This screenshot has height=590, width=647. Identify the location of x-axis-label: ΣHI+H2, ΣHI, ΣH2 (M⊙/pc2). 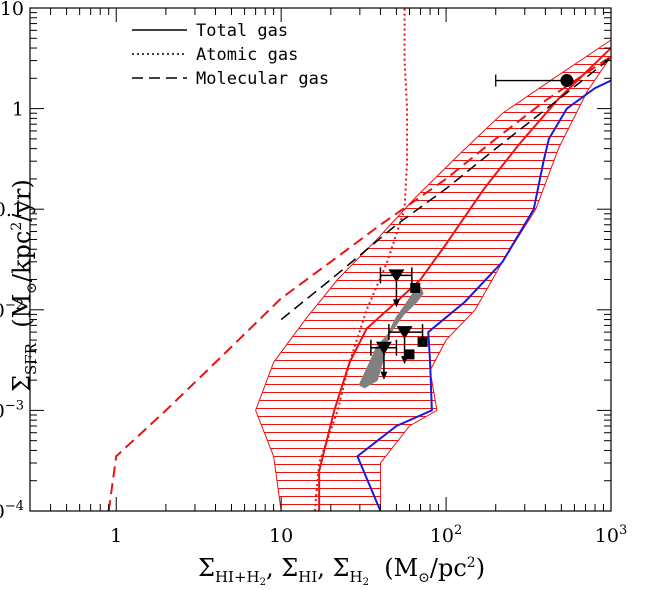
(341, 571).